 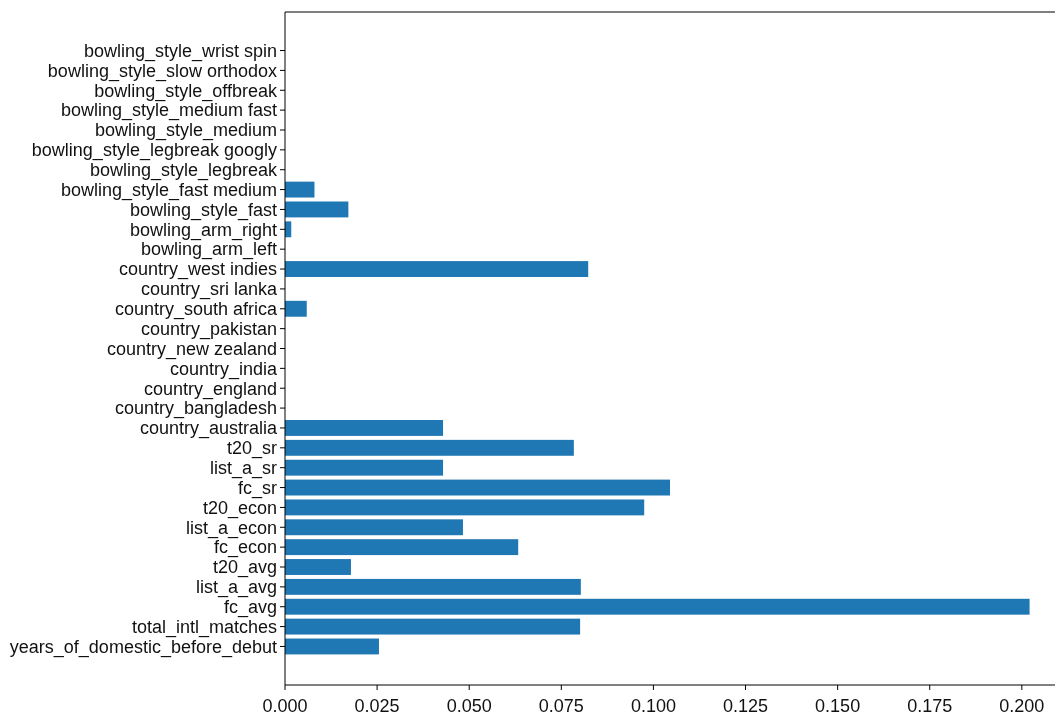 What do you see at coordinates (203, 230) in the screenshot?
I see `y-tick-label: bowling_arm_right` at bounding box center [203, 230].